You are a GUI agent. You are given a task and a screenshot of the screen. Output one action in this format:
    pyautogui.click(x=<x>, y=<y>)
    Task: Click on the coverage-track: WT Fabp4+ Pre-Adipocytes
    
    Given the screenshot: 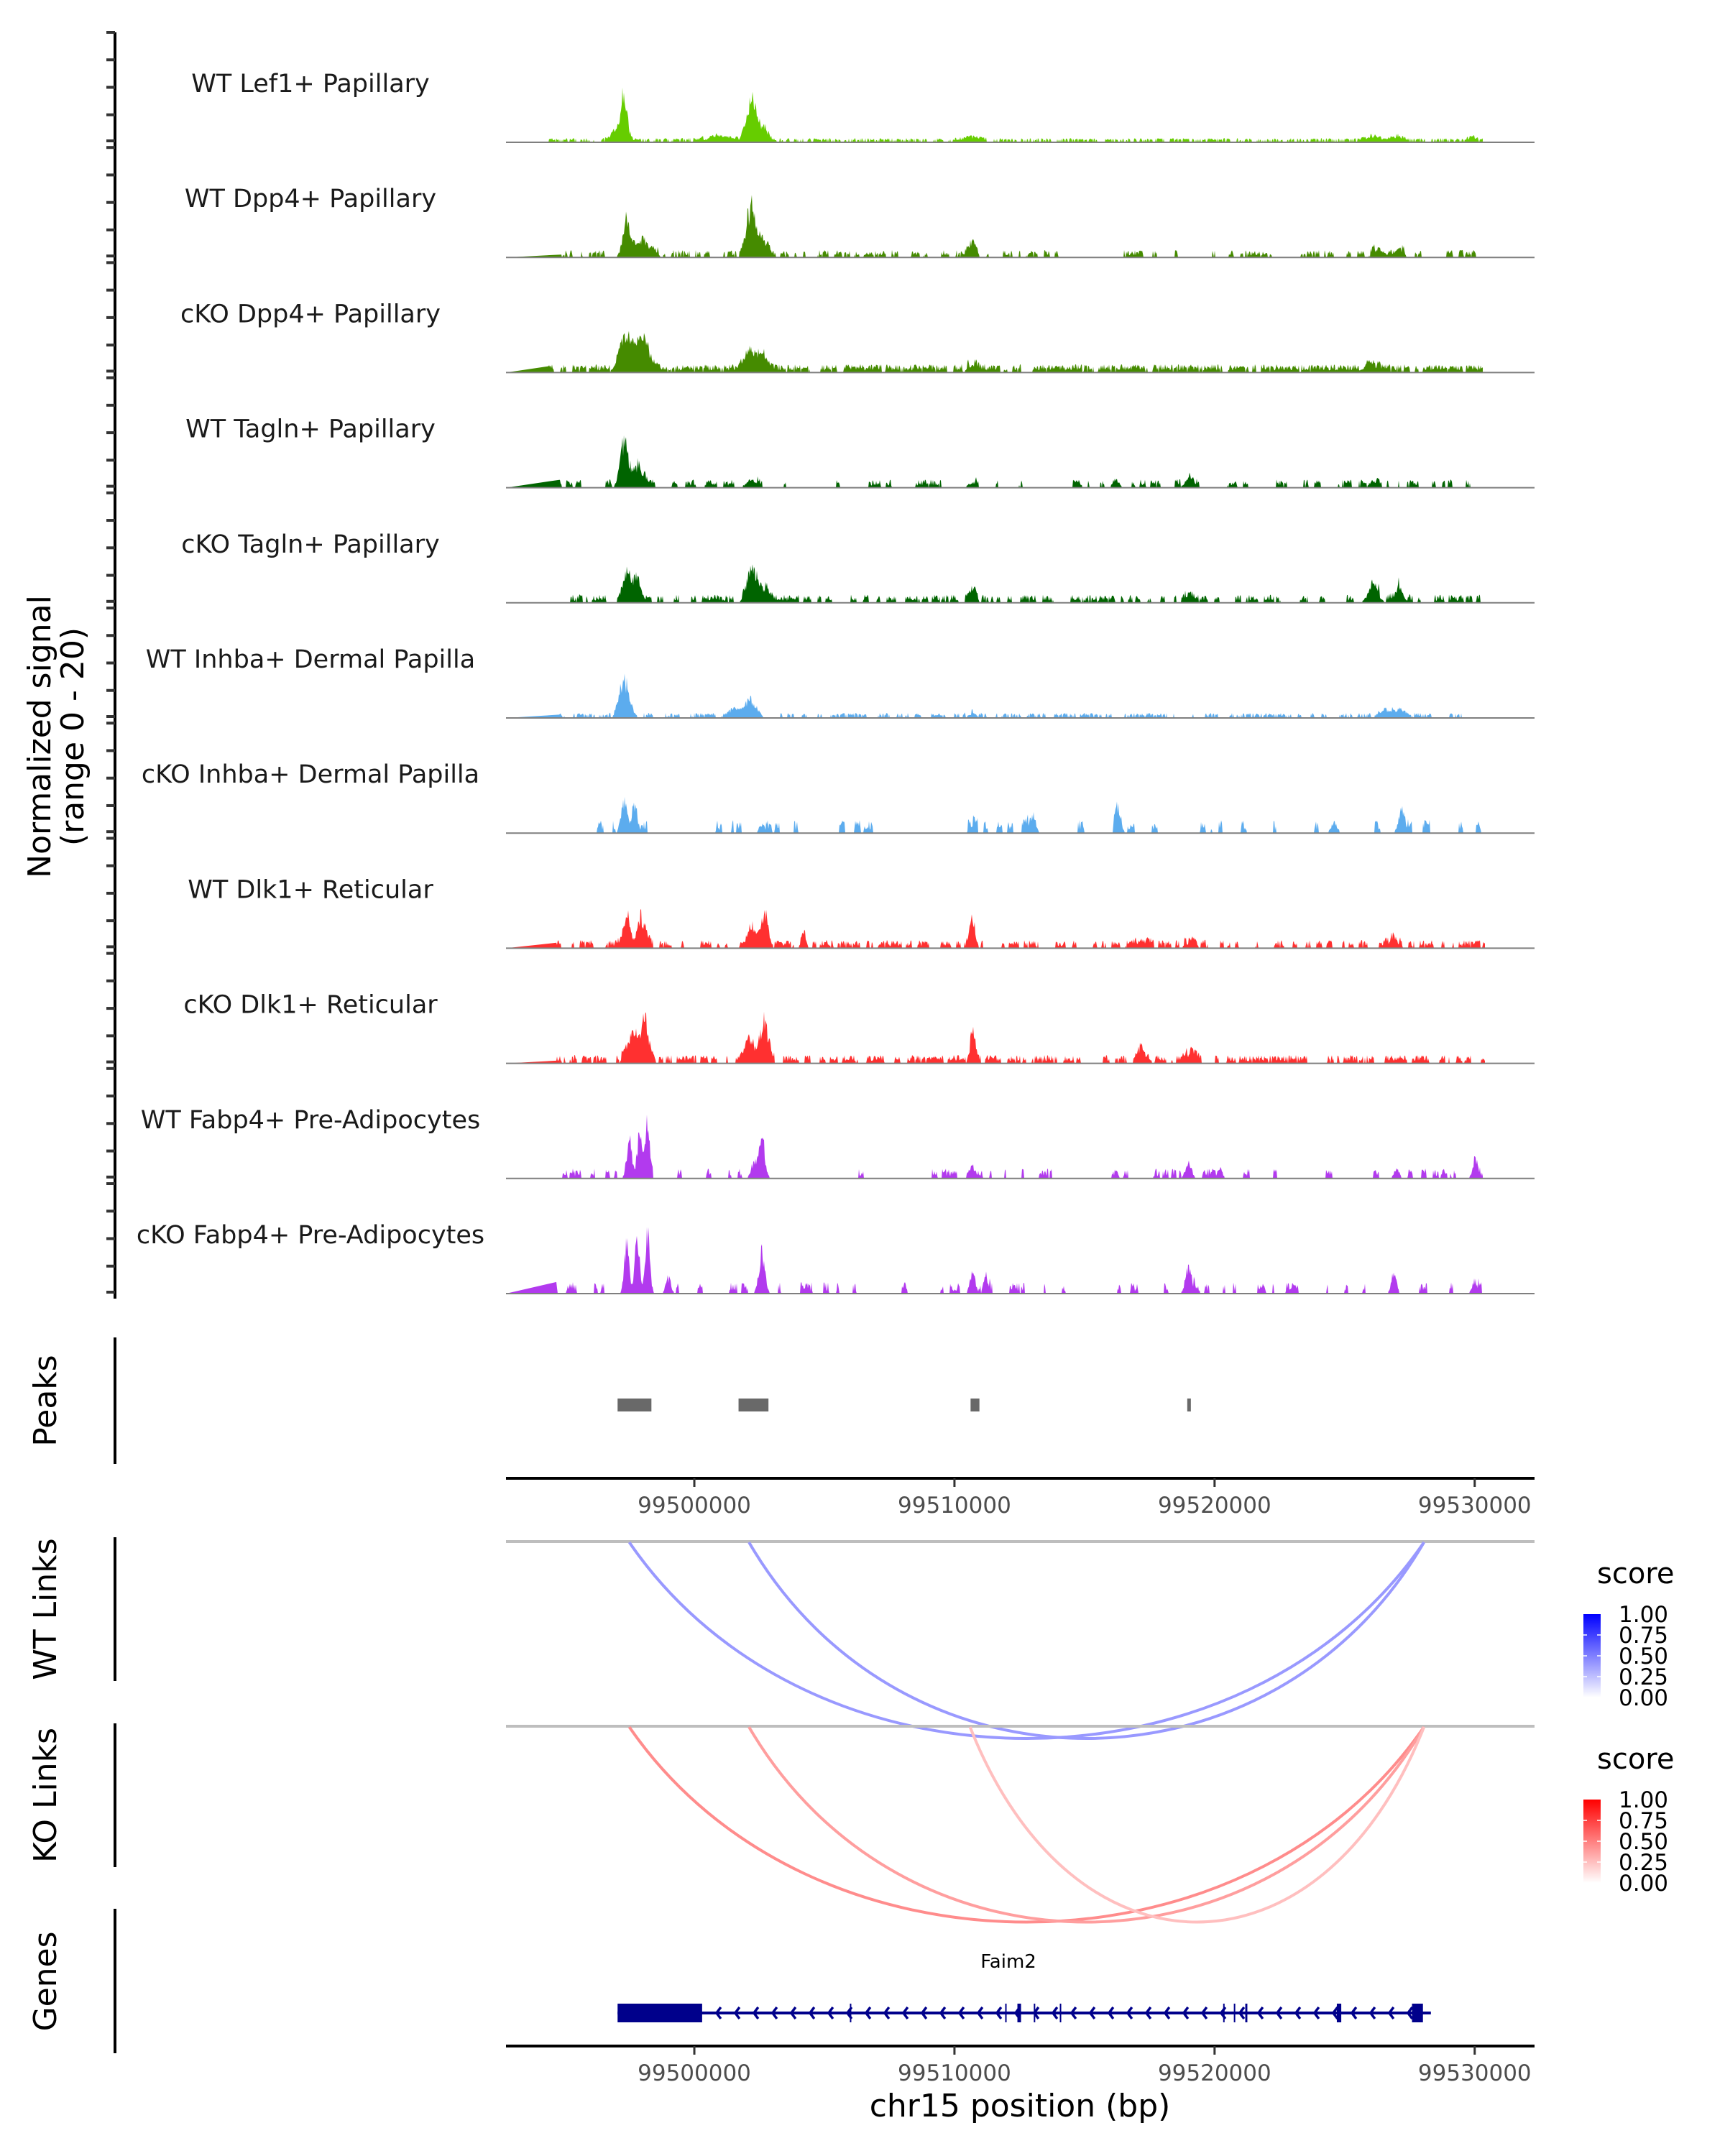 What is the action you would take?
    pyautogui.click(x=838, y=1143)
    